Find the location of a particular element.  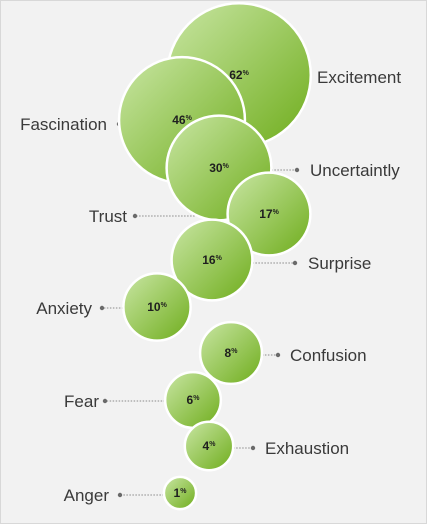

value-label-anger: 1% is located at coordinates (181, 493).